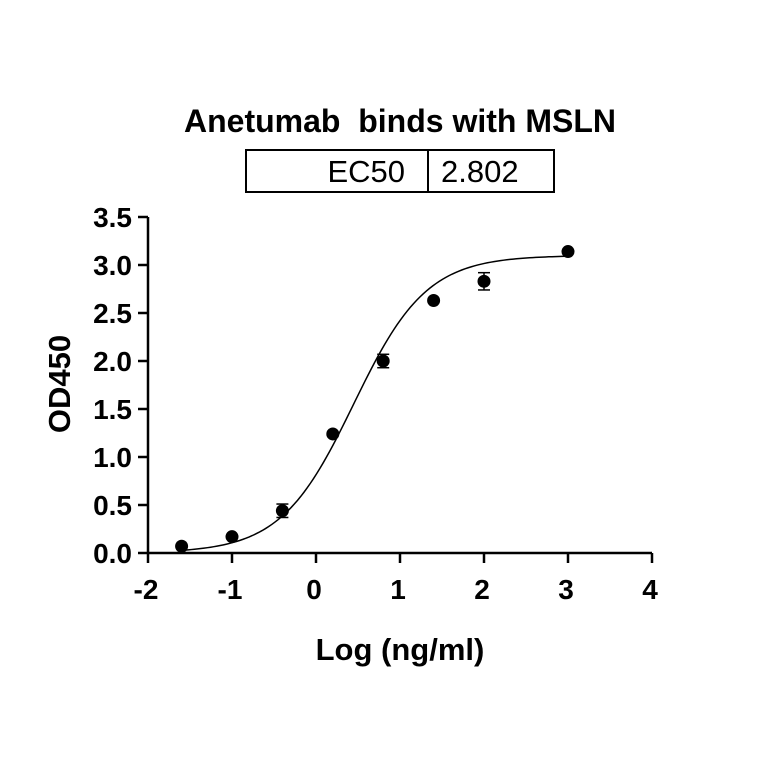 The image size is (764, 764). I want to click on y-tick-label: 2.0, so click(112, 361).